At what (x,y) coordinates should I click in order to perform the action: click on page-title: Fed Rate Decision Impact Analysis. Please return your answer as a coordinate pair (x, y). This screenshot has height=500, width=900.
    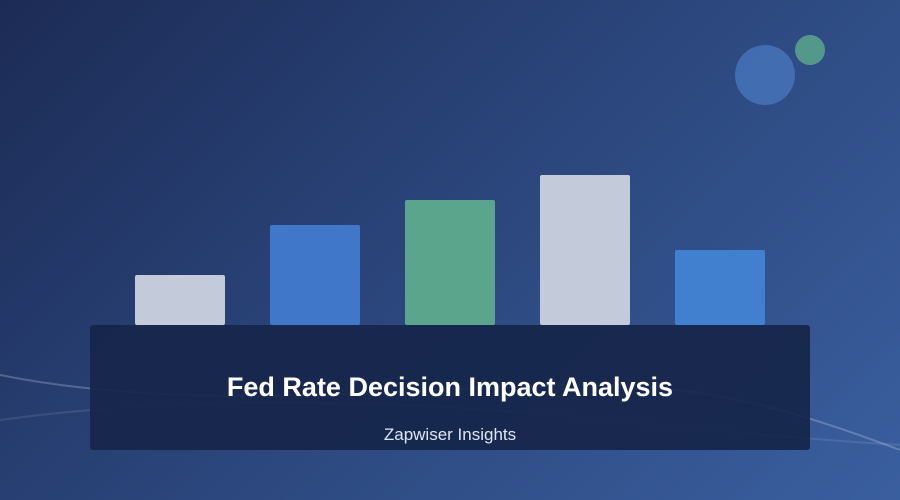
    Looking at the image, I should click on (450, 387).